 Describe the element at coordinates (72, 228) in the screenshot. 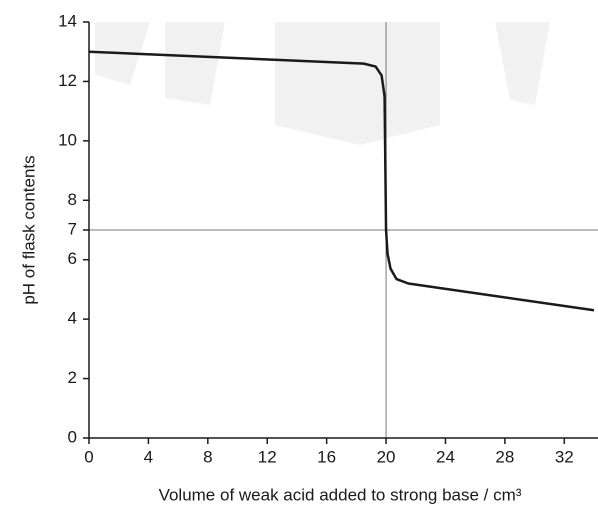

I see `y-tick-label: 7` at that location.